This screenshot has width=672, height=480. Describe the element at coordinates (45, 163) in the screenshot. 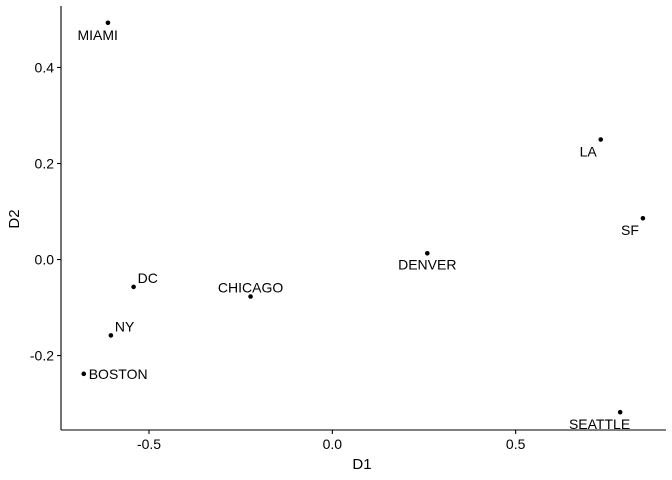

I see `y-tick-label: 0.2` at that location.